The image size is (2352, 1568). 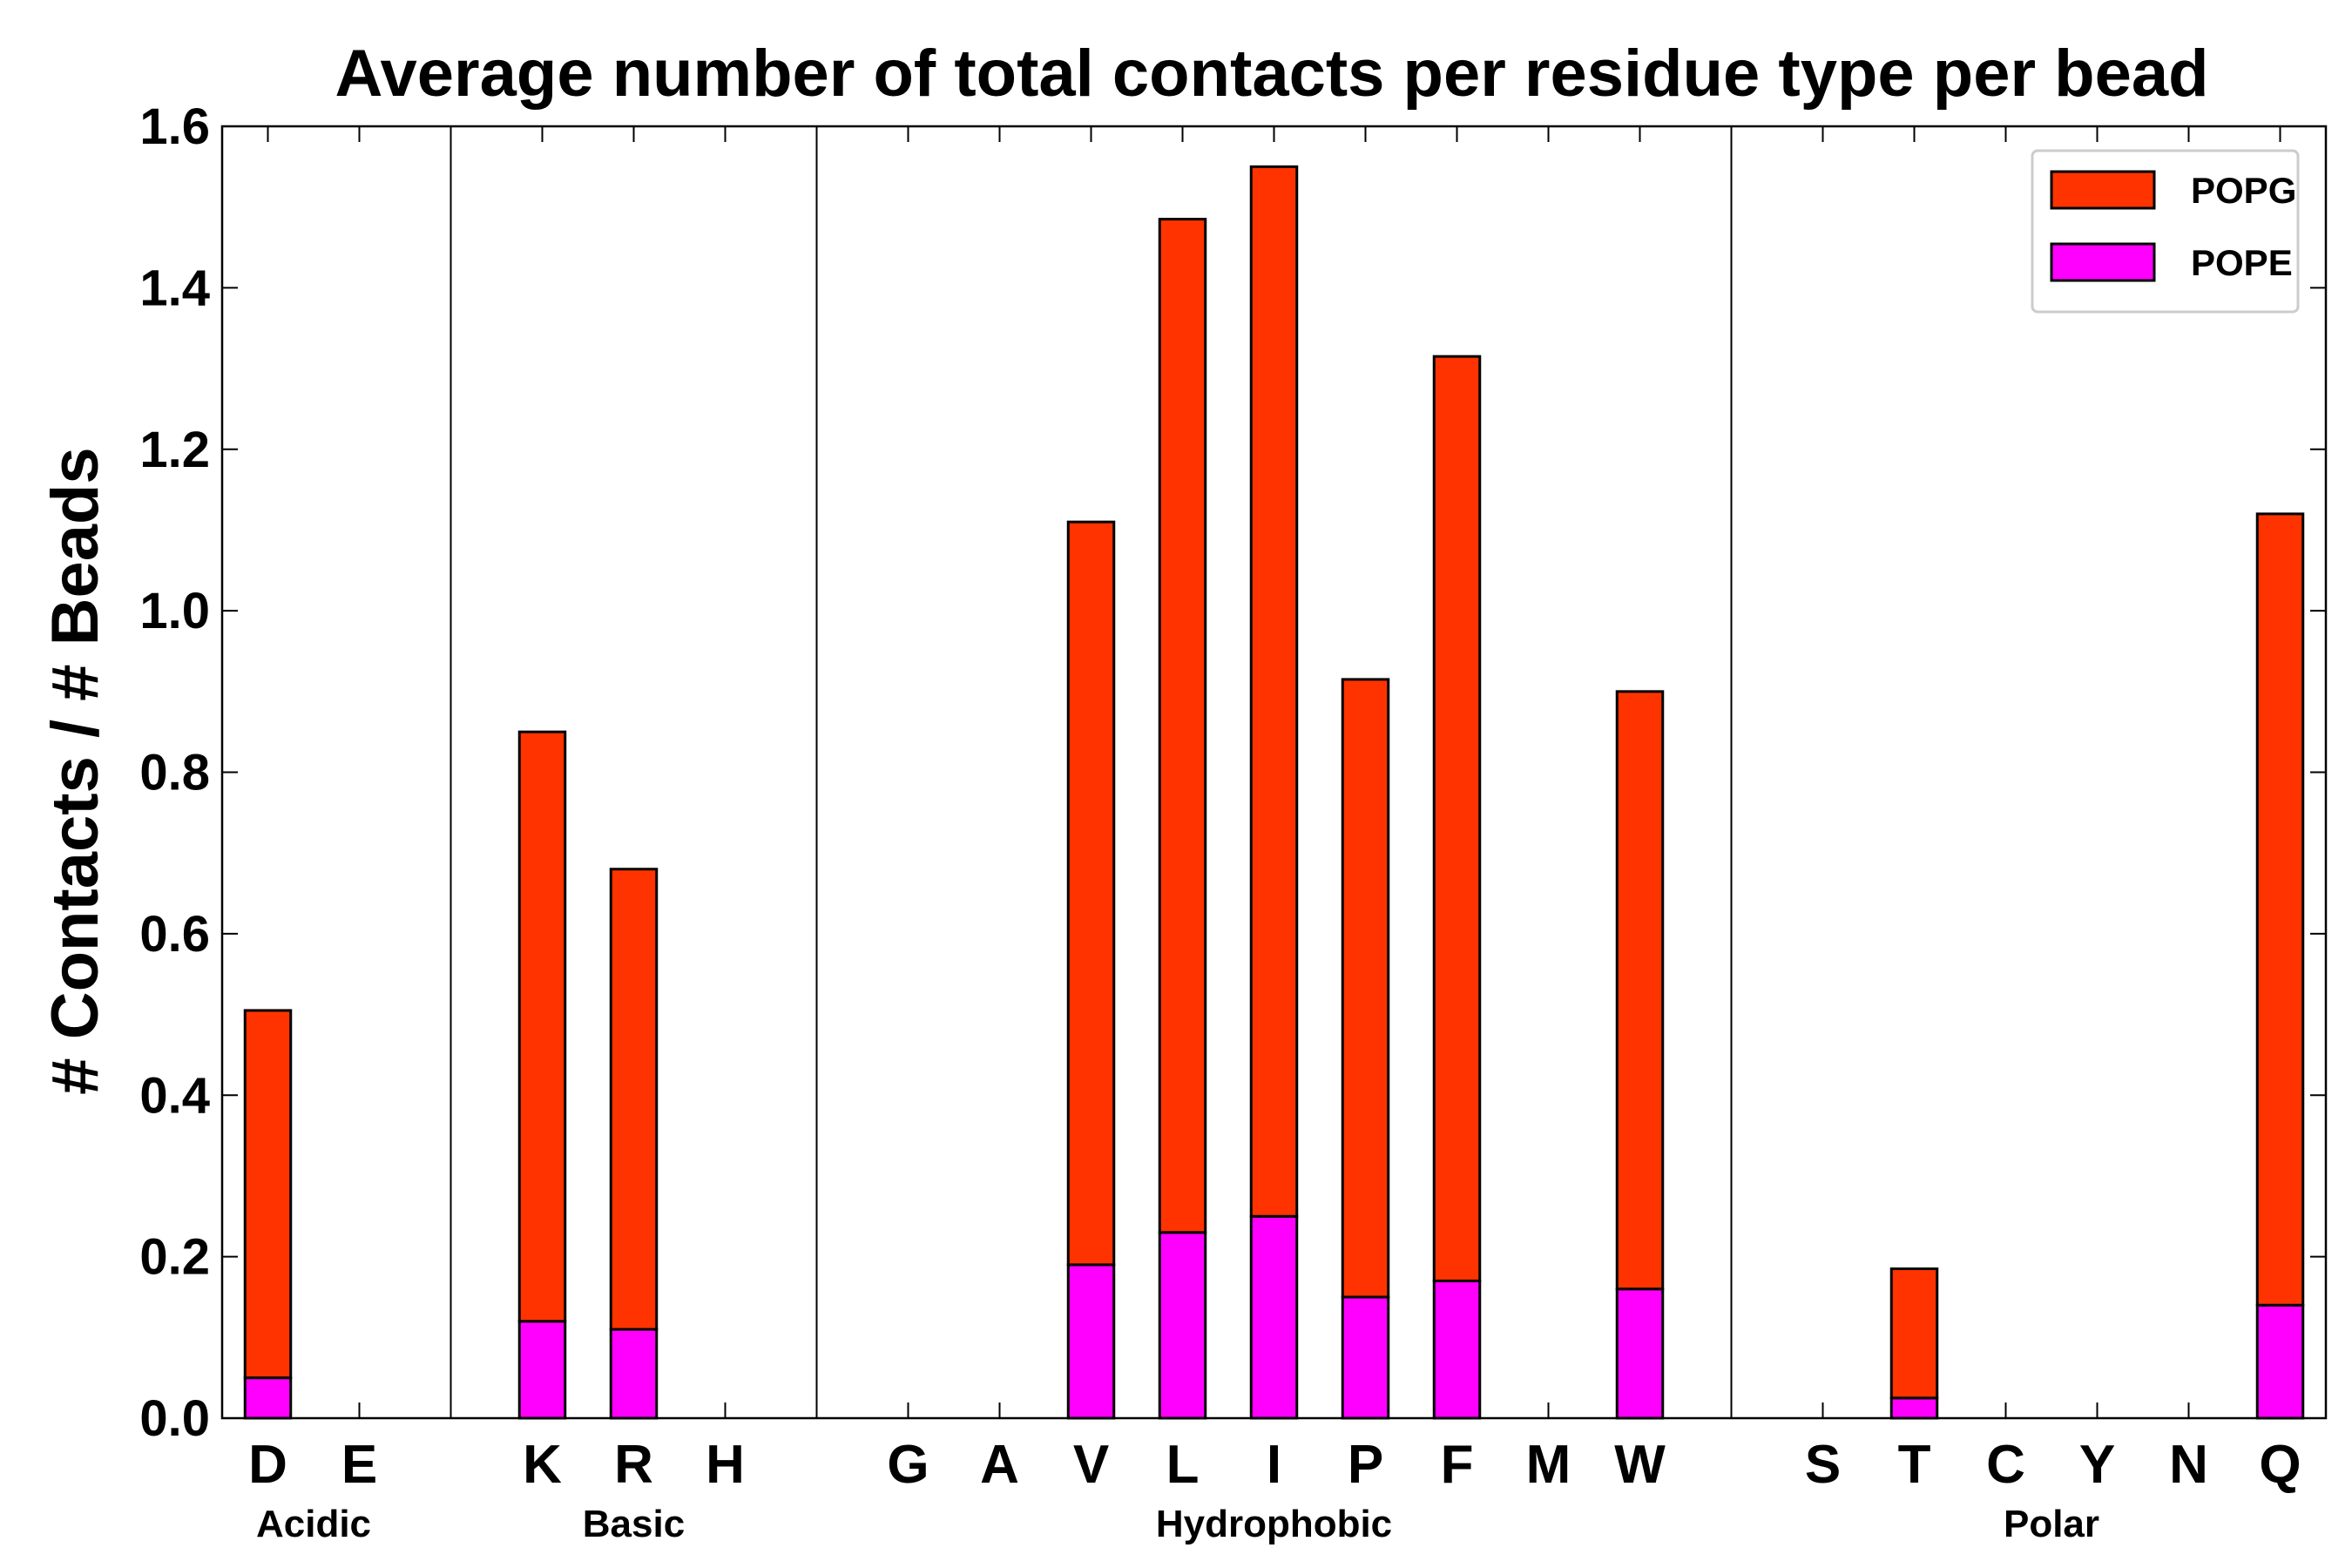 I want to click on group-label-basic: Basic, so click(x=634, y=1524).